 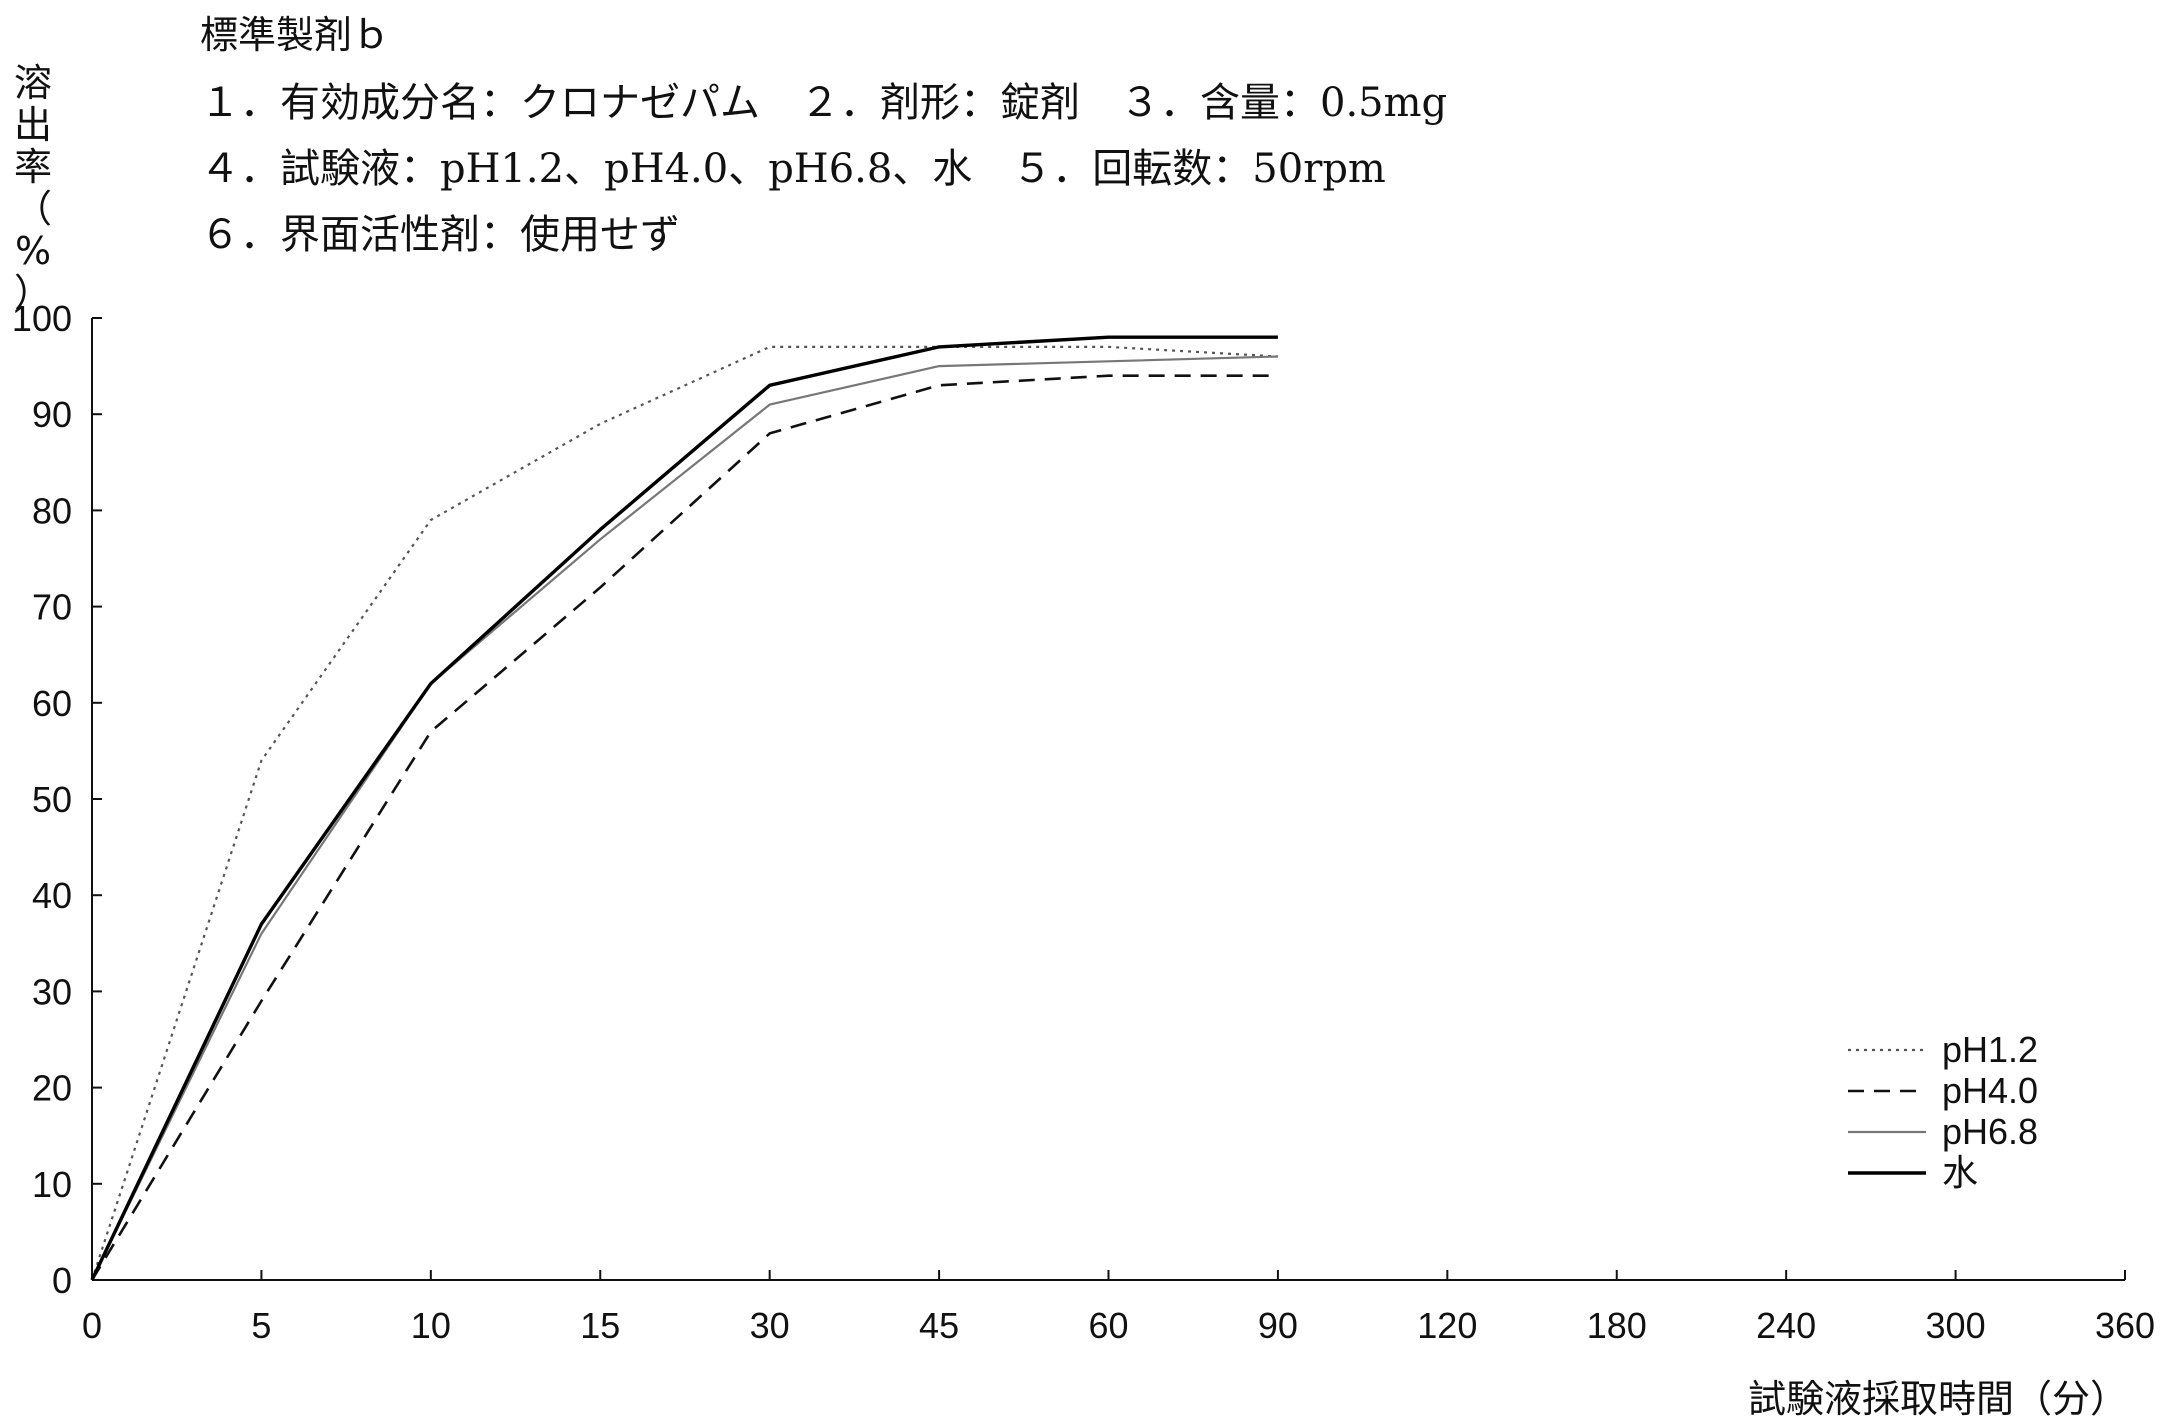 What do you see at coordinates (295, 35) in the screenshot?
I see `info-title: 標準製剤ｂ` at bounding box center [295, 35].